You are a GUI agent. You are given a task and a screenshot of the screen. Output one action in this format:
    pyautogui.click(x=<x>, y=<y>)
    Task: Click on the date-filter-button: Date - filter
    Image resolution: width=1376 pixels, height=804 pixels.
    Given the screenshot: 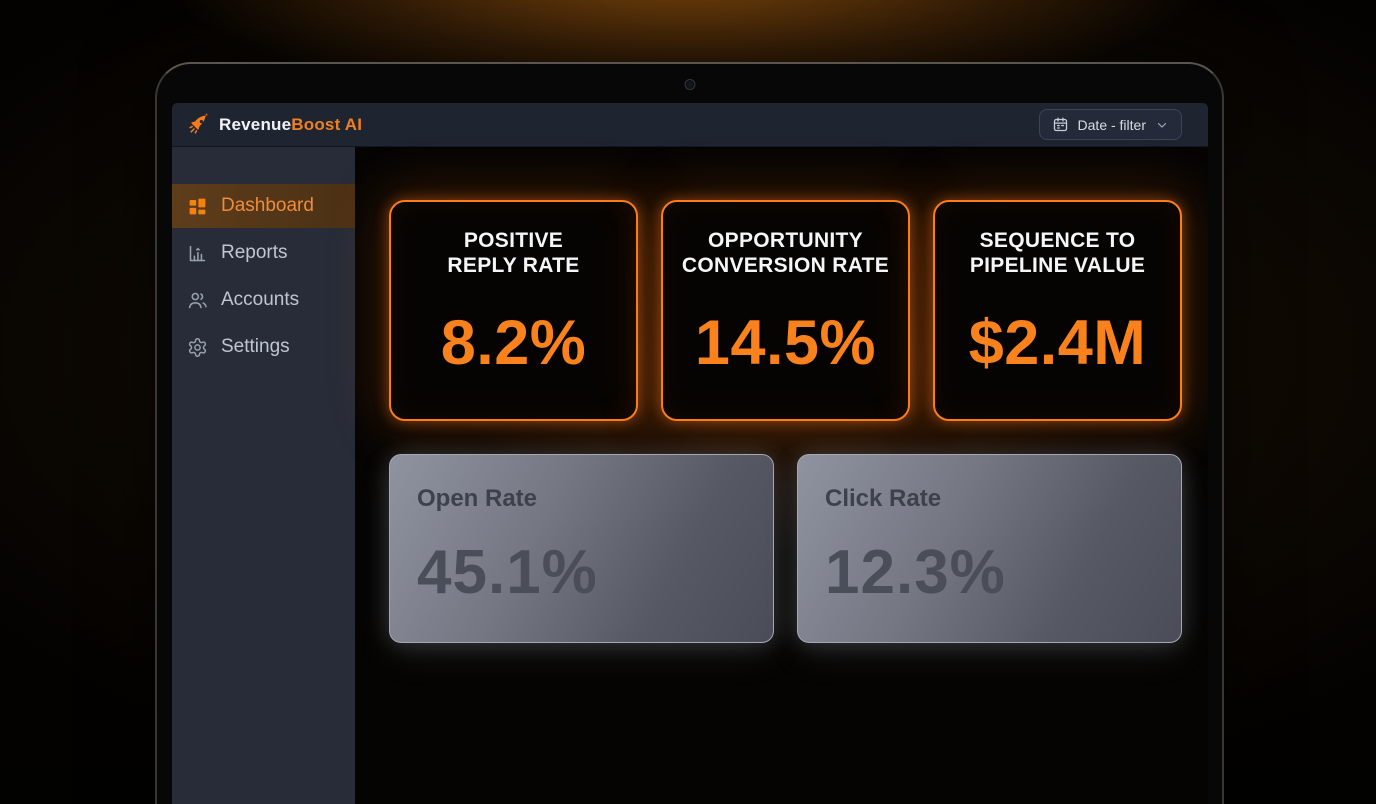 What is the action you would take?
    pyautogui.click(x=1110, y=124)
    